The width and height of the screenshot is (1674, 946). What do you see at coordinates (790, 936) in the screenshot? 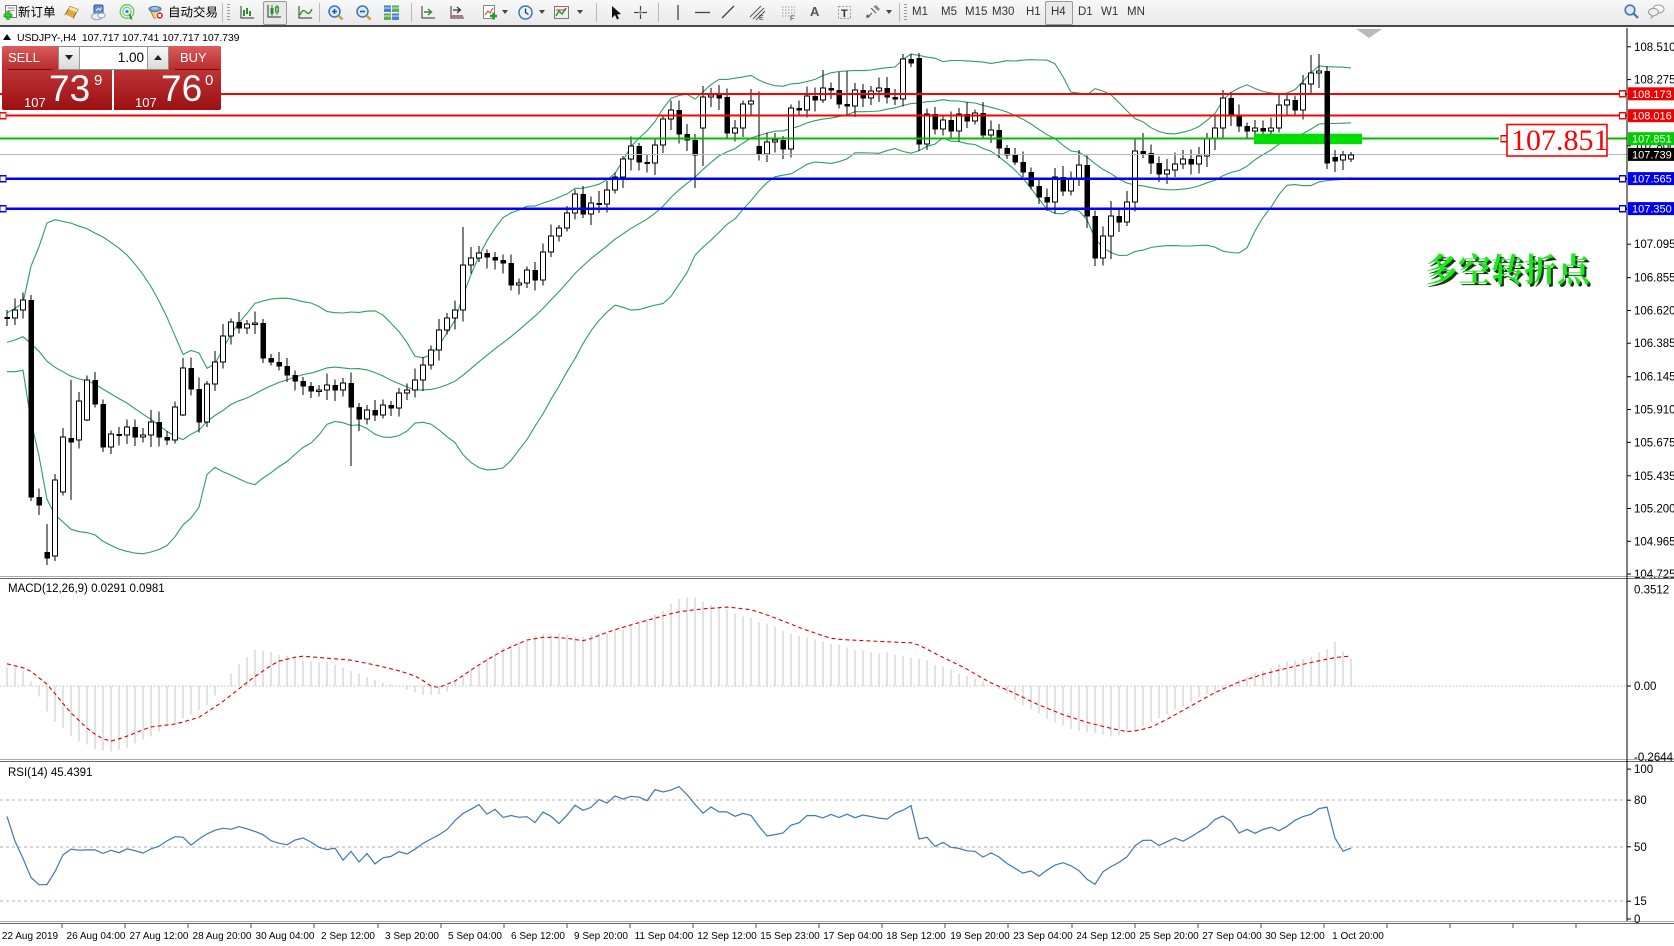
I see `svg-text: 15 Sep 23:00` at bounding box center [790, 936].